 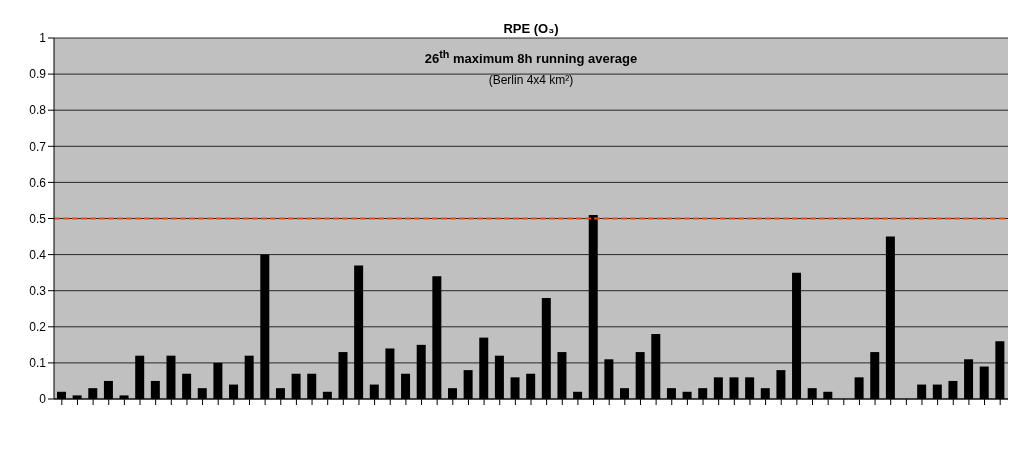 What do you see at coordinates (38, 363) in the screenshot?
I see `y-tick-label: 0.1` at bounding box center [38, 363].